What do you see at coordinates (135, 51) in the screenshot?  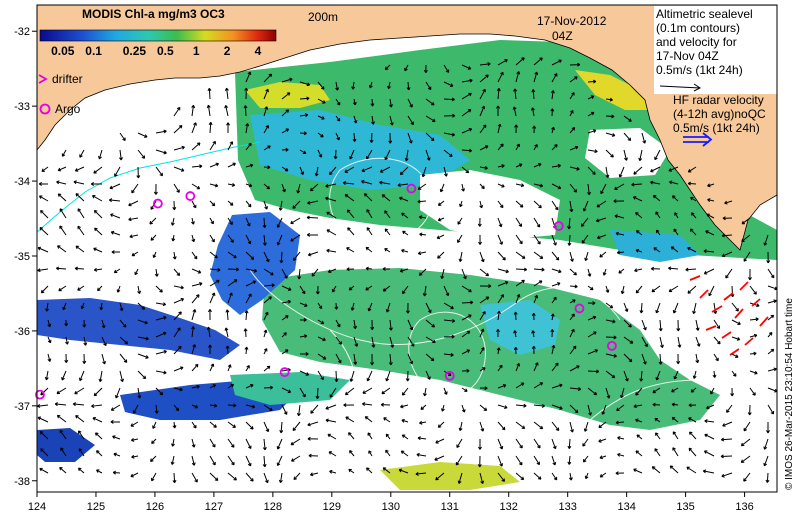 I see `colorbar-tick-label: 0.25` at bounding box center [135, 51].